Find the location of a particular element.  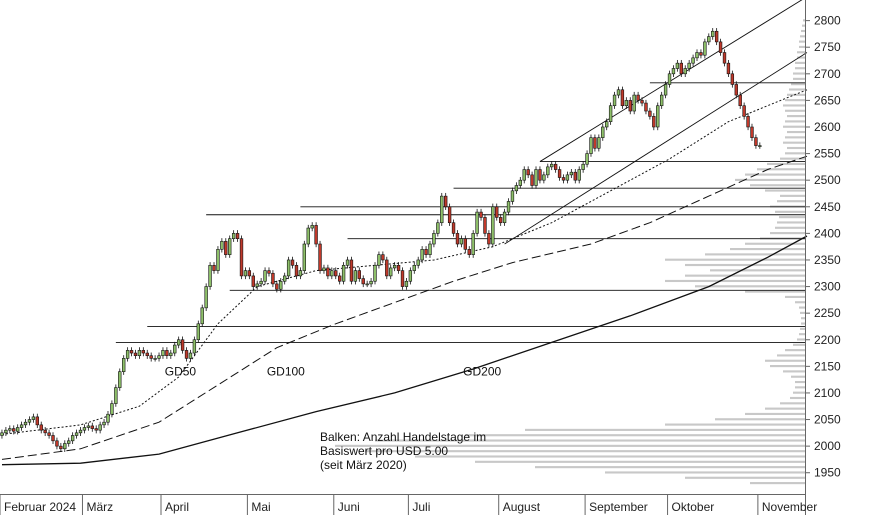

channel-line-upper is located at coordinates (671, 81).